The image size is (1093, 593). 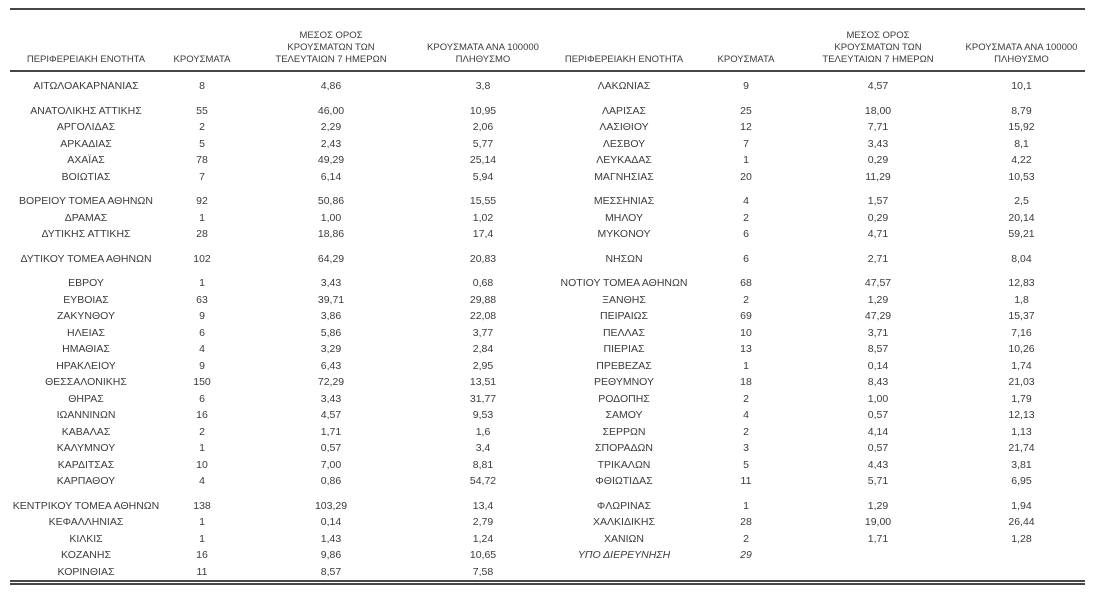 I want to click on per100k-cell: 7,16, so click(x=1021, y=332).